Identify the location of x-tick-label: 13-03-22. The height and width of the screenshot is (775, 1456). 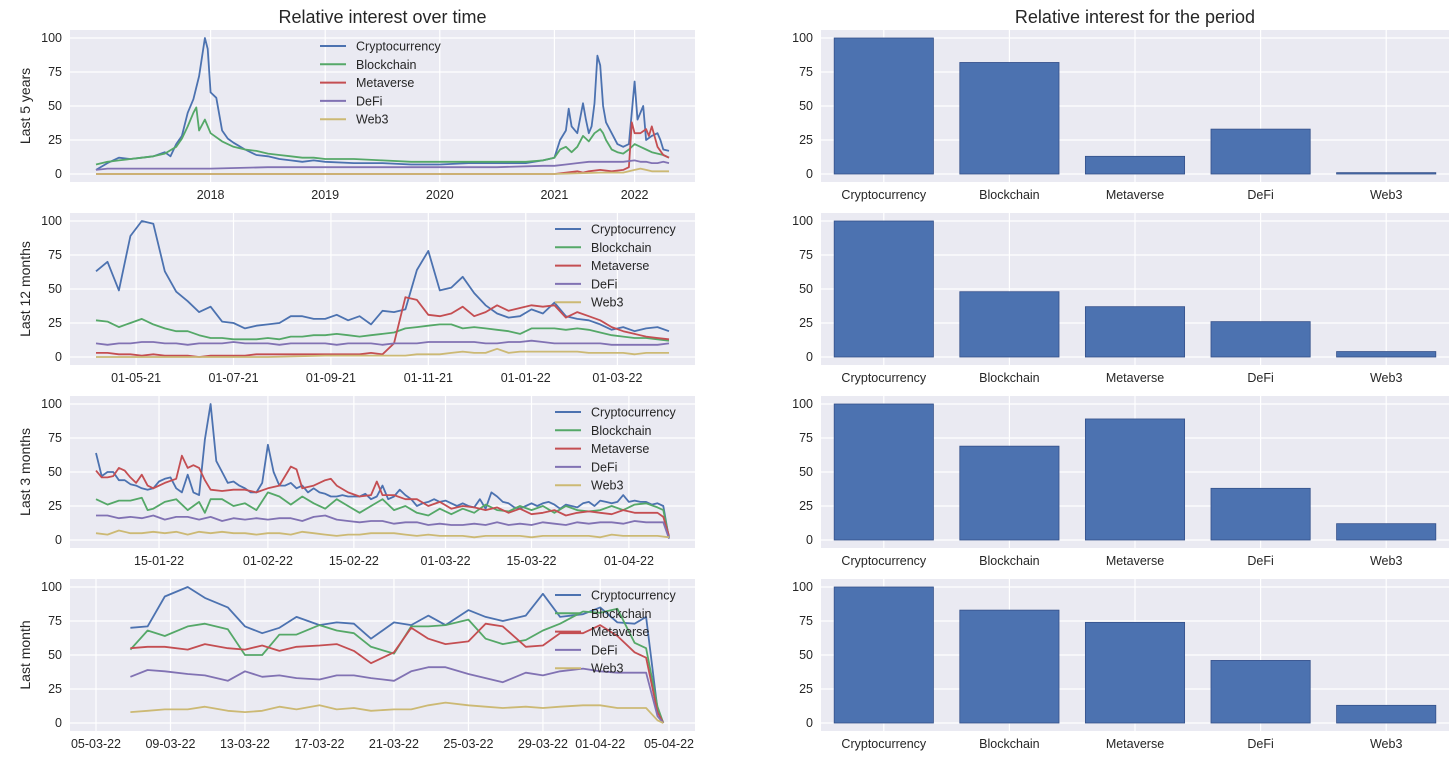
(245, 744).